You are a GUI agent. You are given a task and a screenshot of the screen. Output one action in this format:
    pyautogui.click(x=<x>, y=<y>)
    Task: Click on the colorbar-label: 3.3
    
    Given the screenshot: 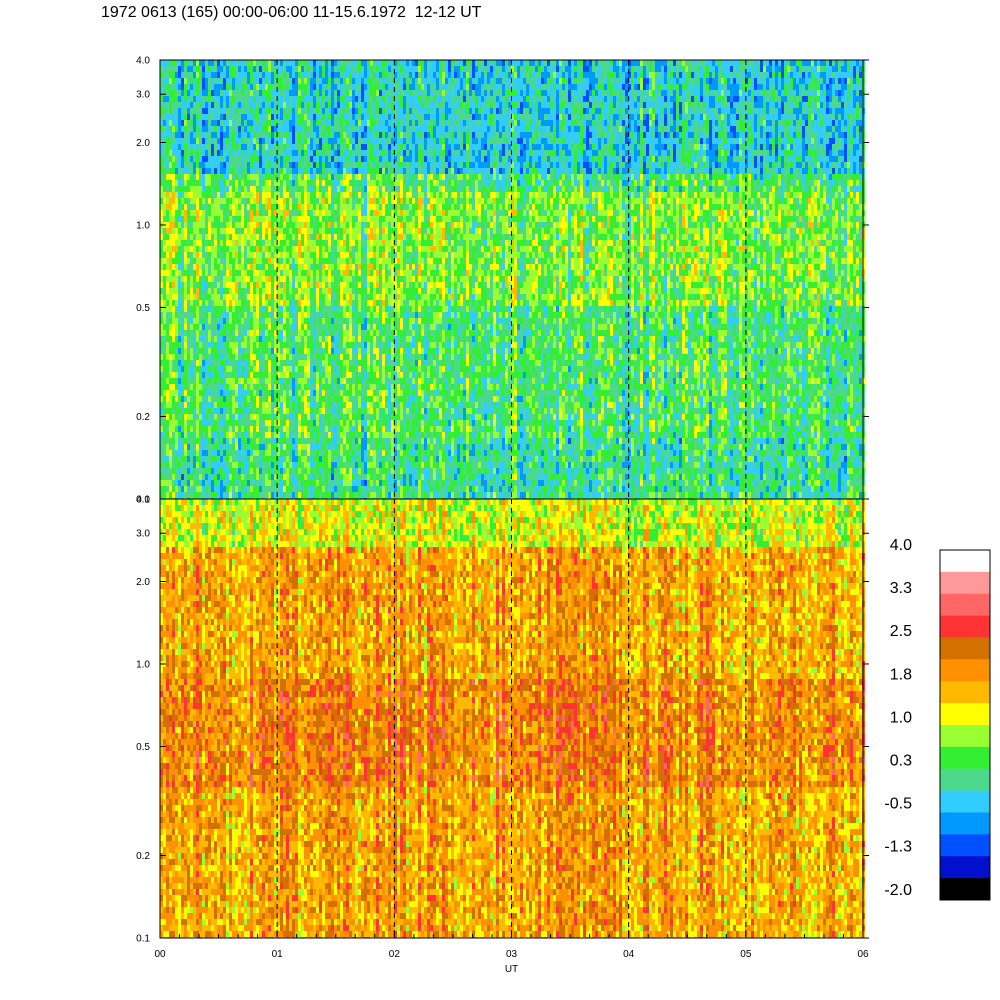 What is the action you would take?
    pyautogui.click(x=901, y=588)
    